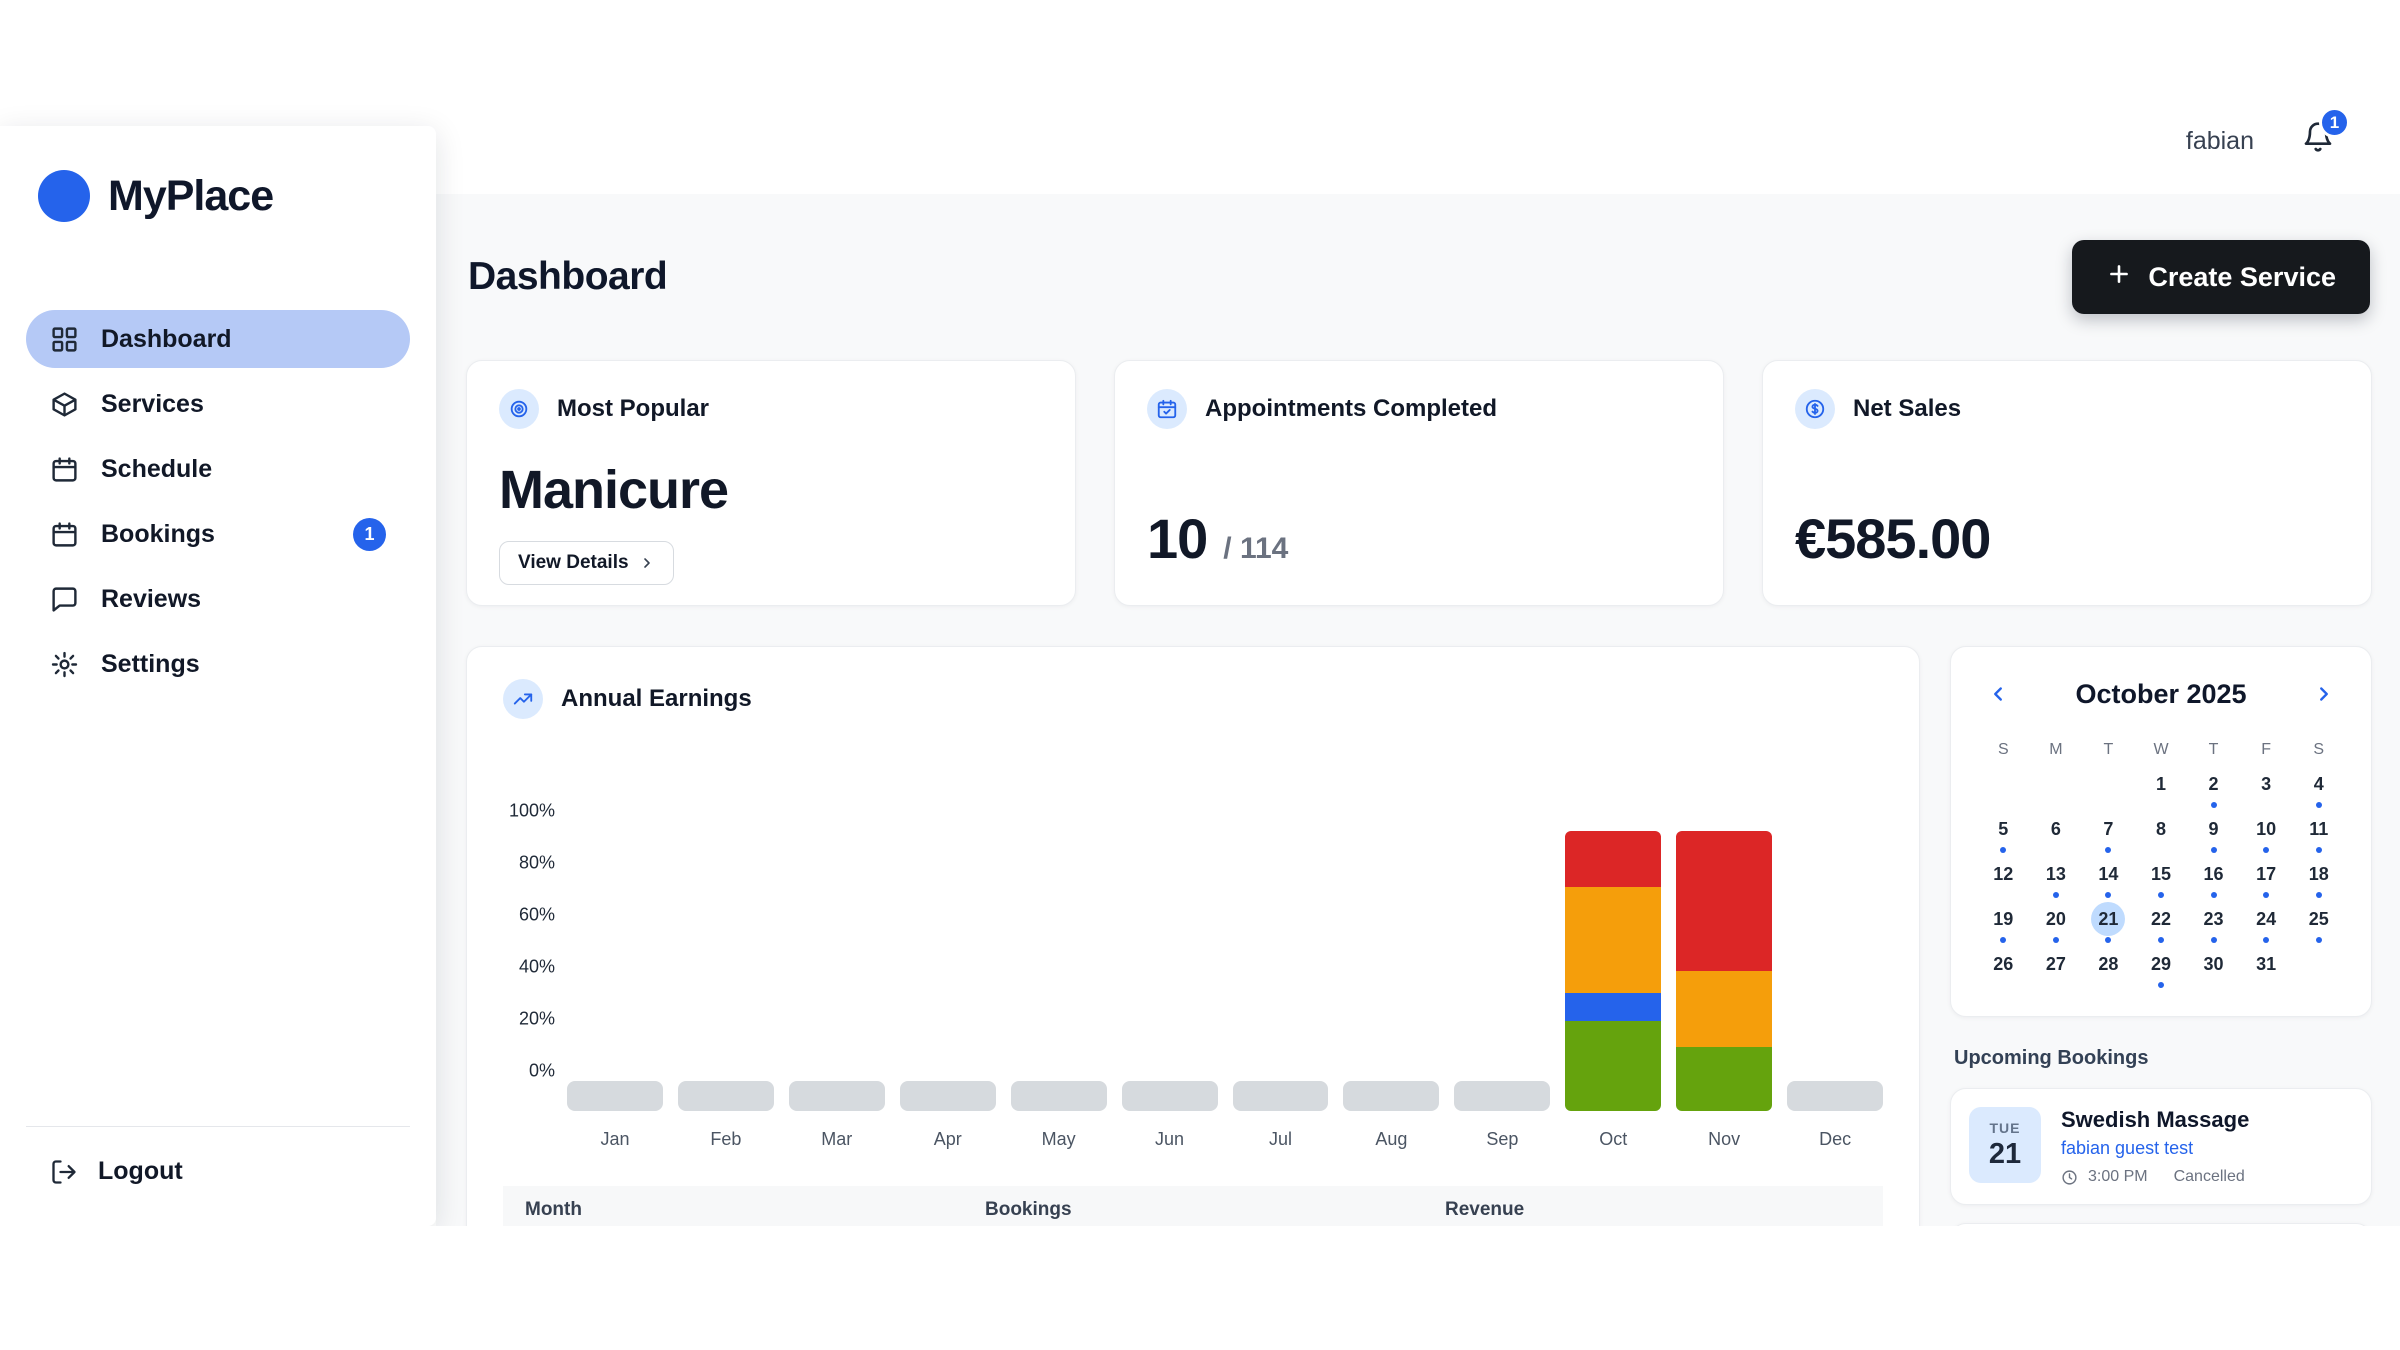 The height and width of the screenshot is (1350, 2400). Describe the element at coordinates (2161, 924) in the screenshot. I see `calendar-day-22: 22` at that location.